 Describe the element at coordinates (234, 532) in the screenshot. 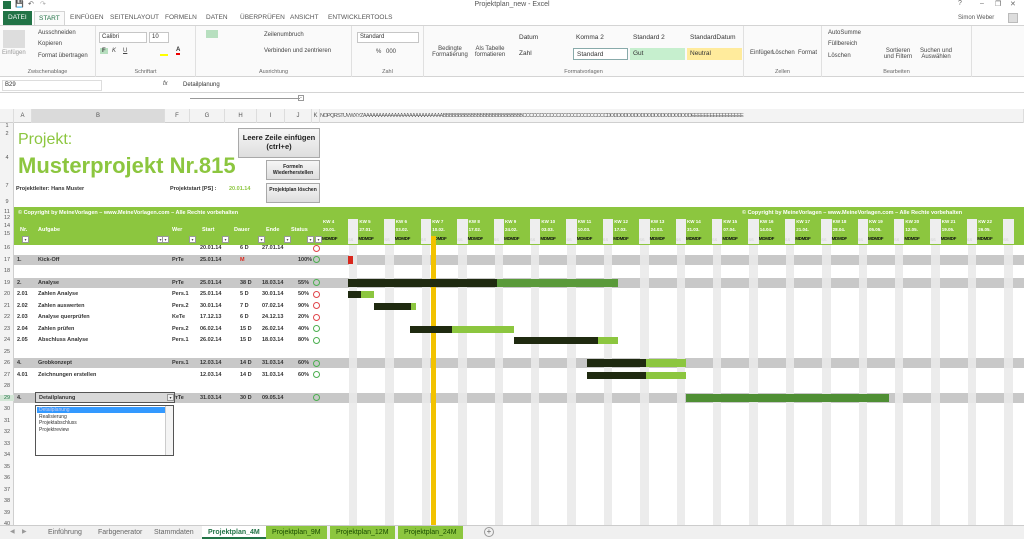

I see `sheet-tab: Projektplan_4M` at that location.